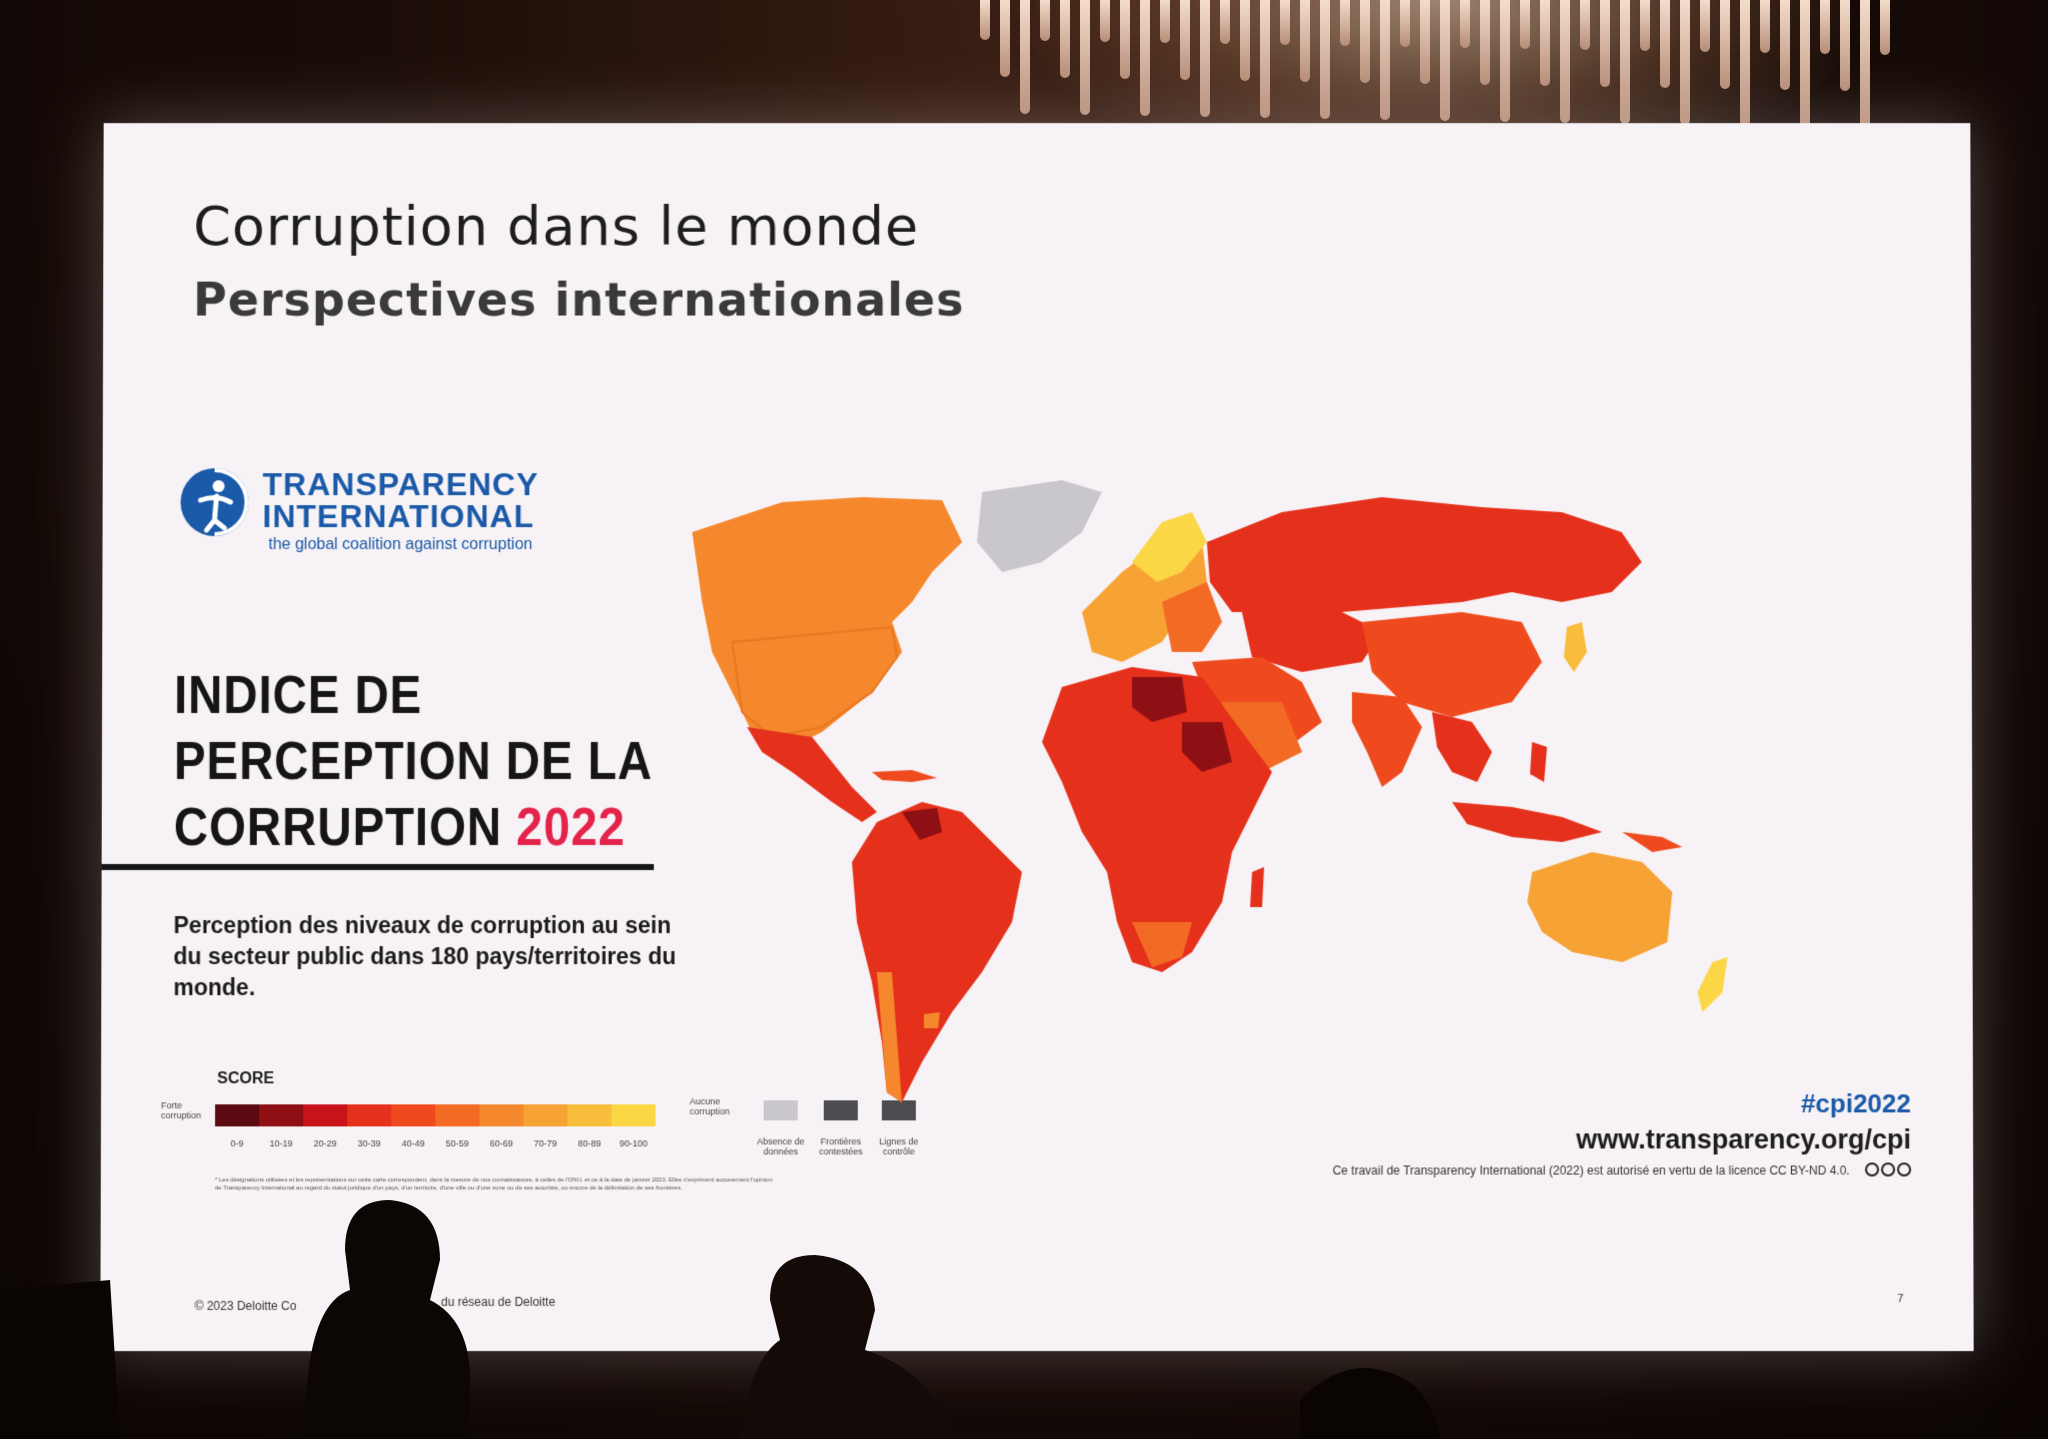 The image size is (2048, 1439). I want to click on legend-range-label: 80-89, so click(589, 1143).